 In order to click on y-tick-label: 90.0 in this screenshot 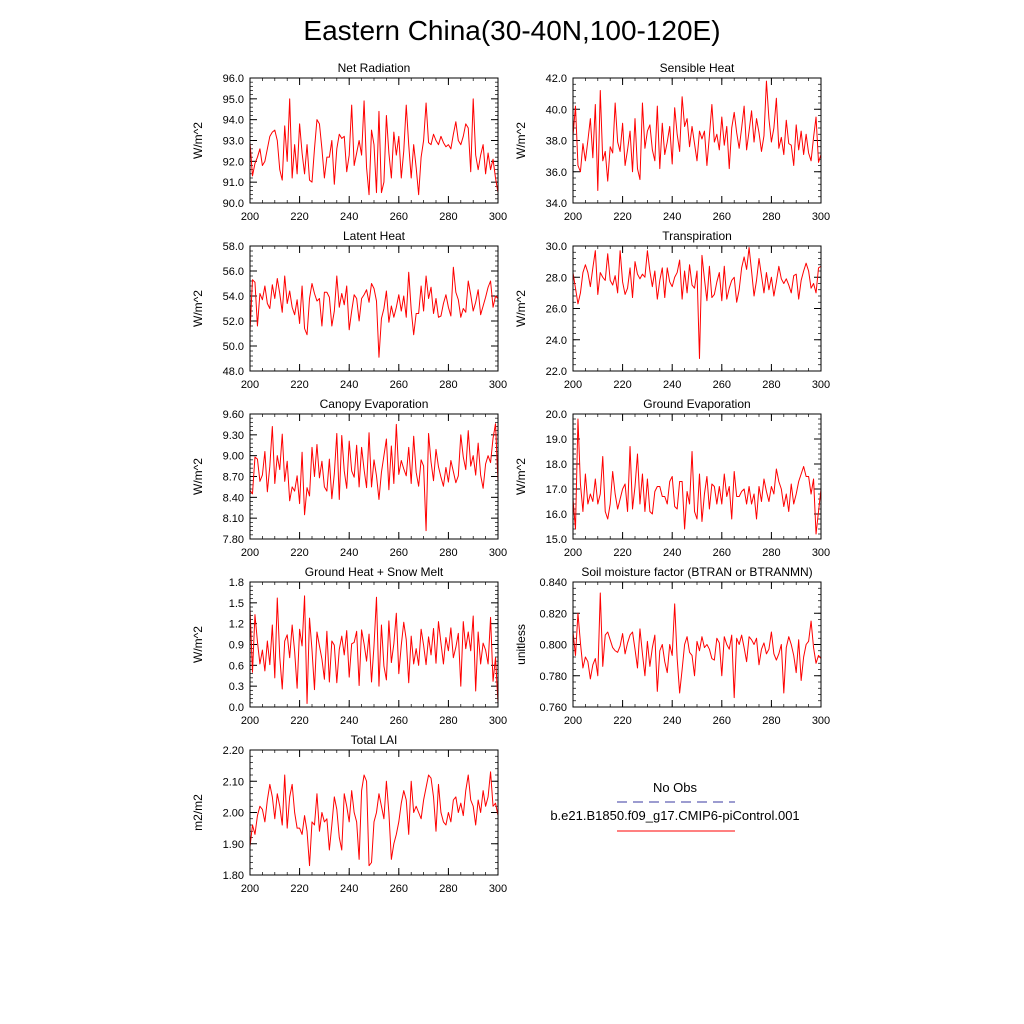, I will do `click(233, 204)`.